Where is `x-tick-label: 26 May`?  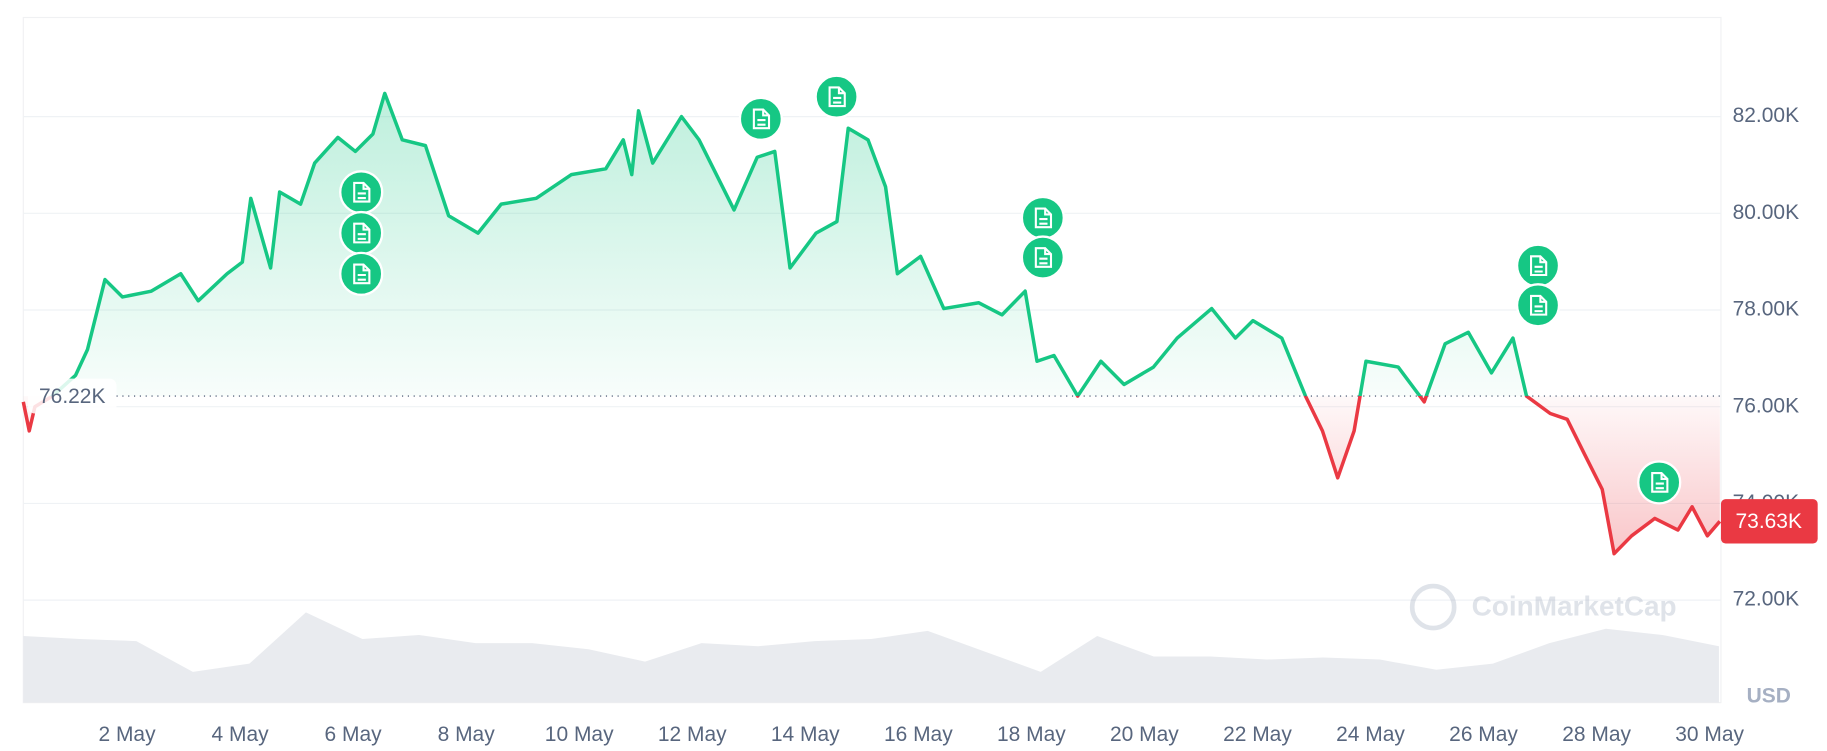
x-tick-label: 26 May is located at coordinates (1483, 734).